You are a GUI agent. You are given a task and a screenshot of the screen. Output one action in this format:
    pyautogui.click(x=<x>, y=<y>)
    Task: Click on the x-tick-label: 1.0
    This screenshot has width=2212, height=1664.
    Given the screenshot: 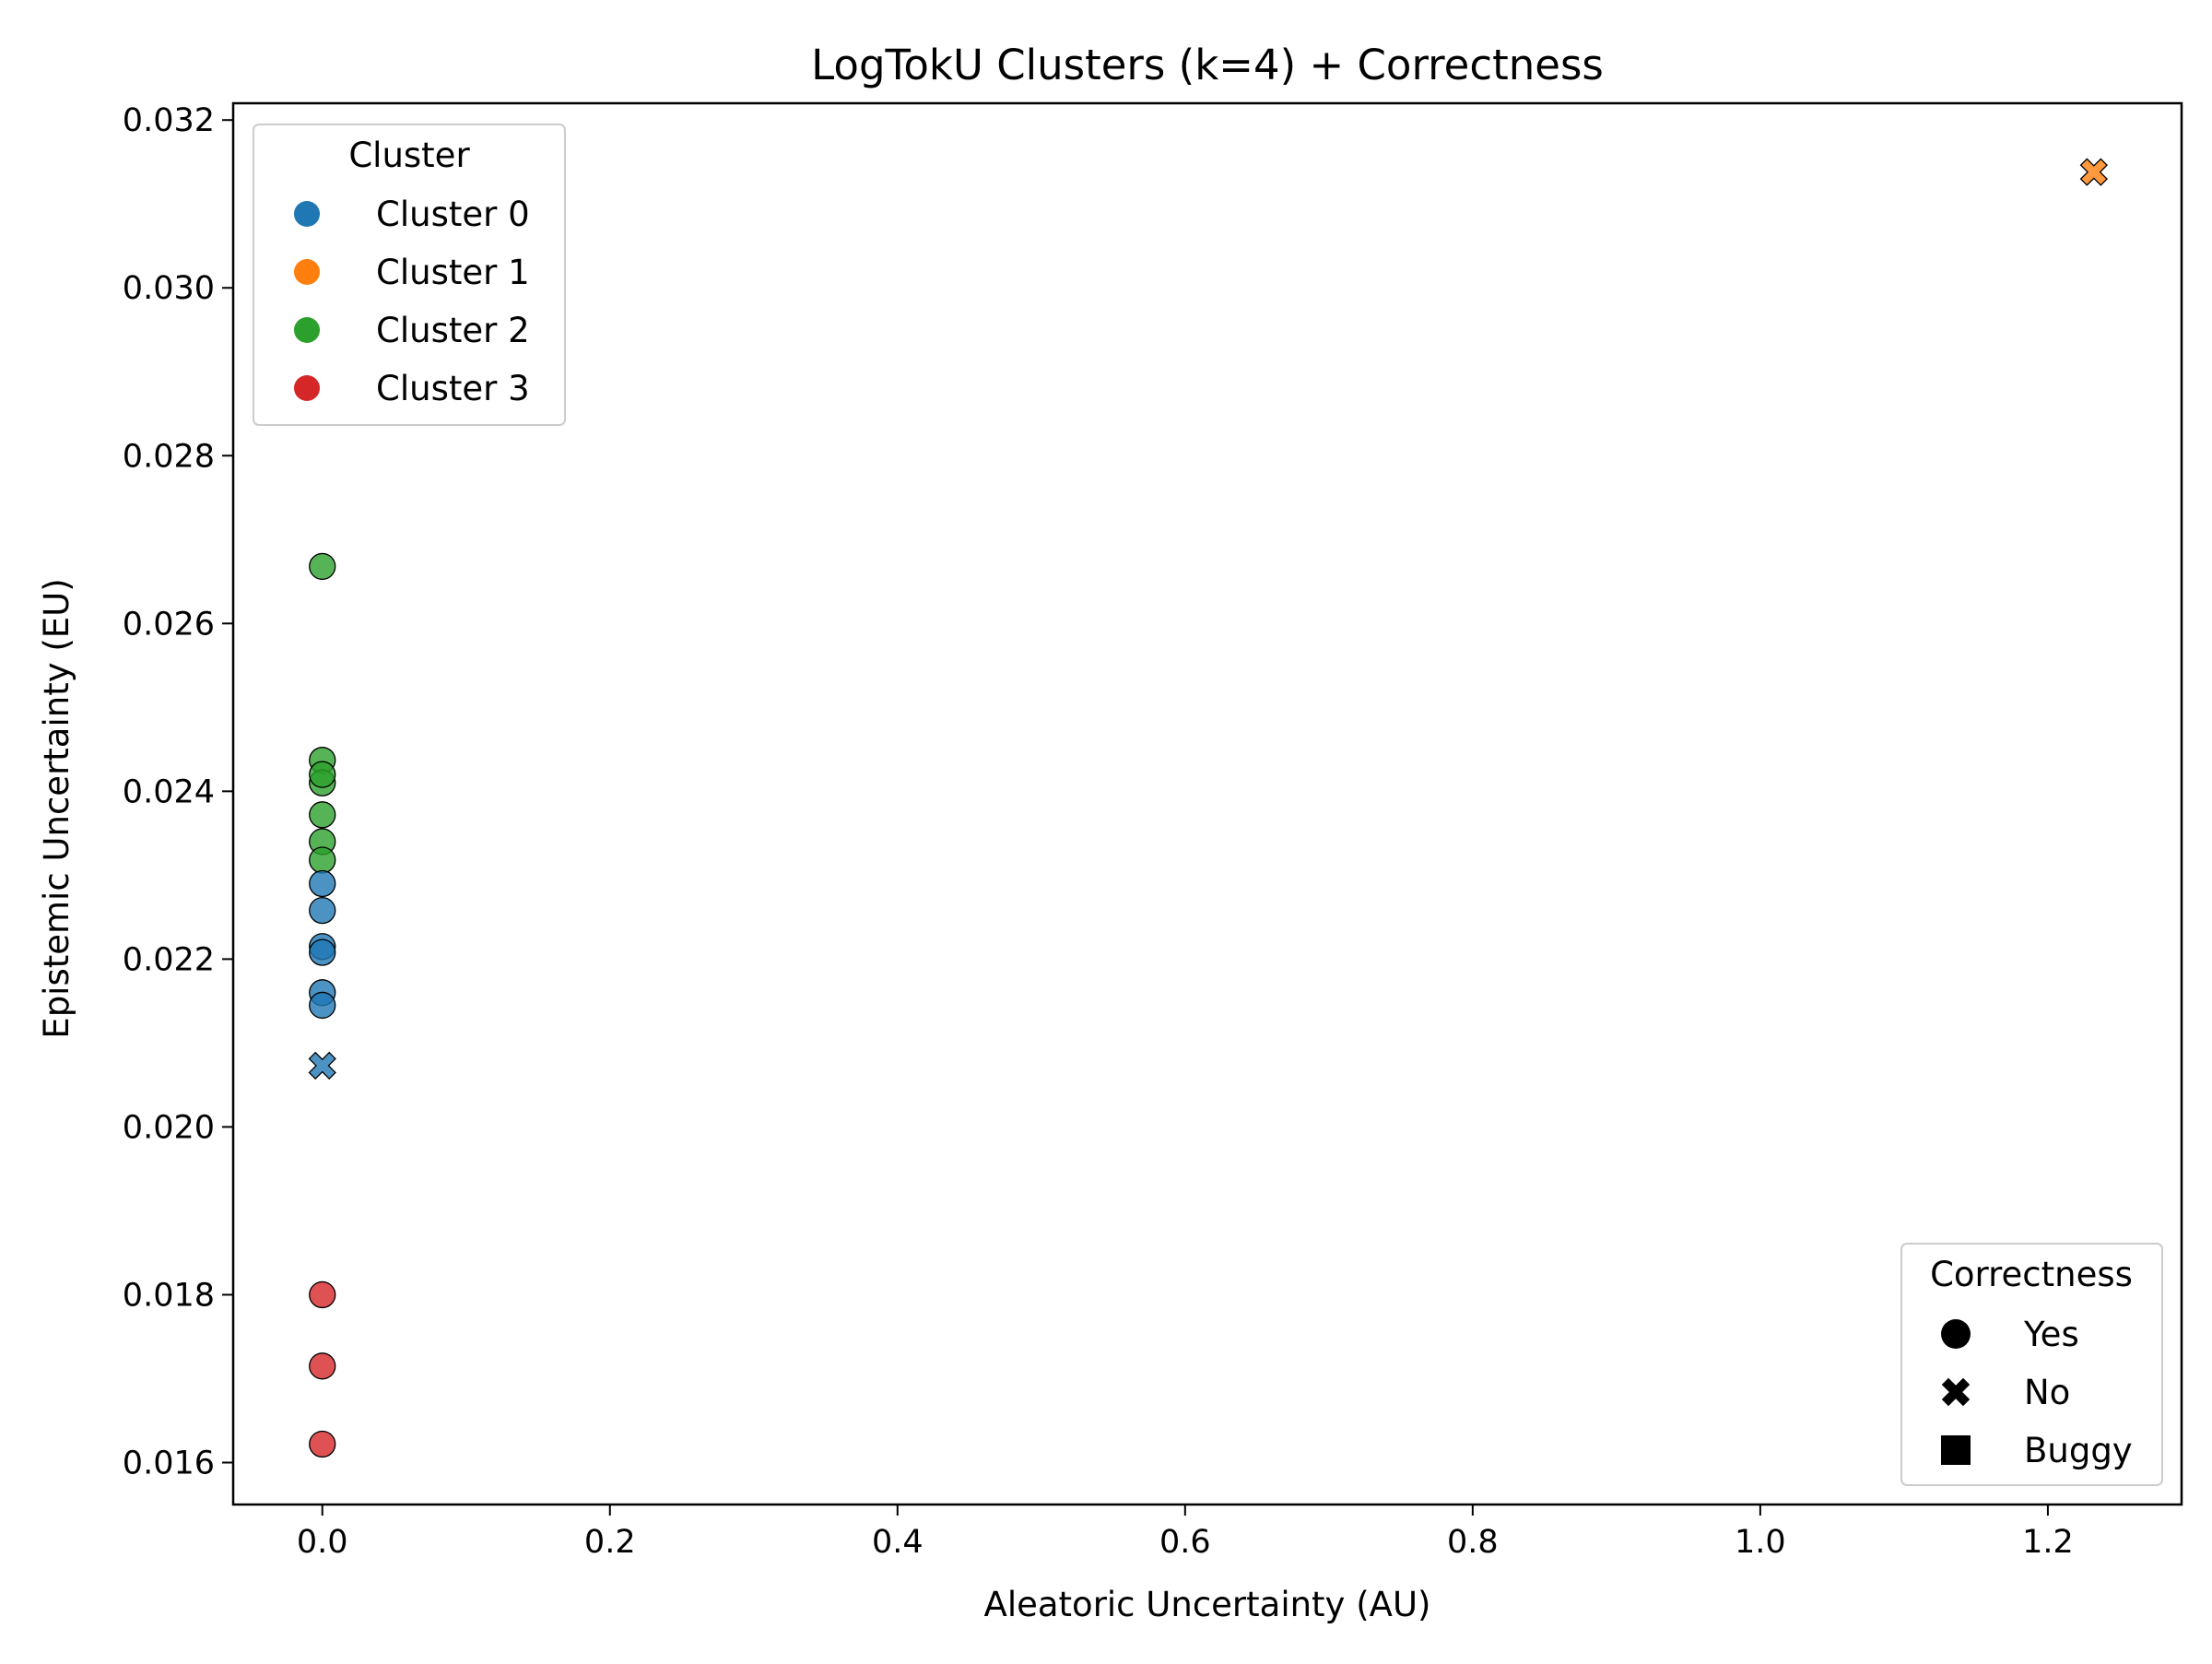 What is the action you would take?
    pyautogui.click(x=1760, y=1542)
    